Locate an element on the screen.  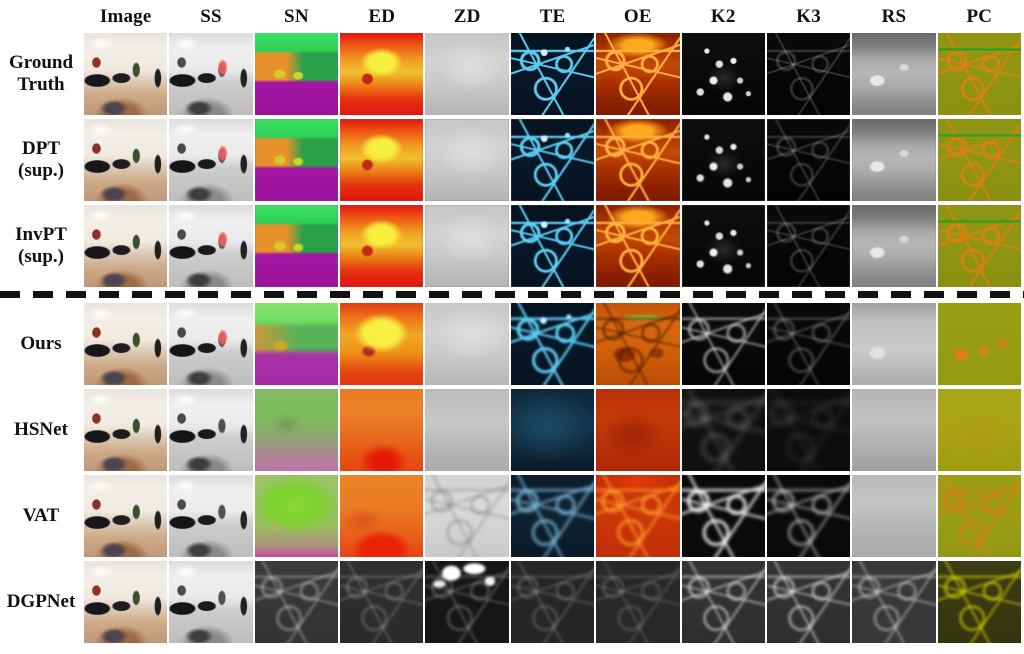
result-image-dgpnet-zd is located at coordinates (467, 602).